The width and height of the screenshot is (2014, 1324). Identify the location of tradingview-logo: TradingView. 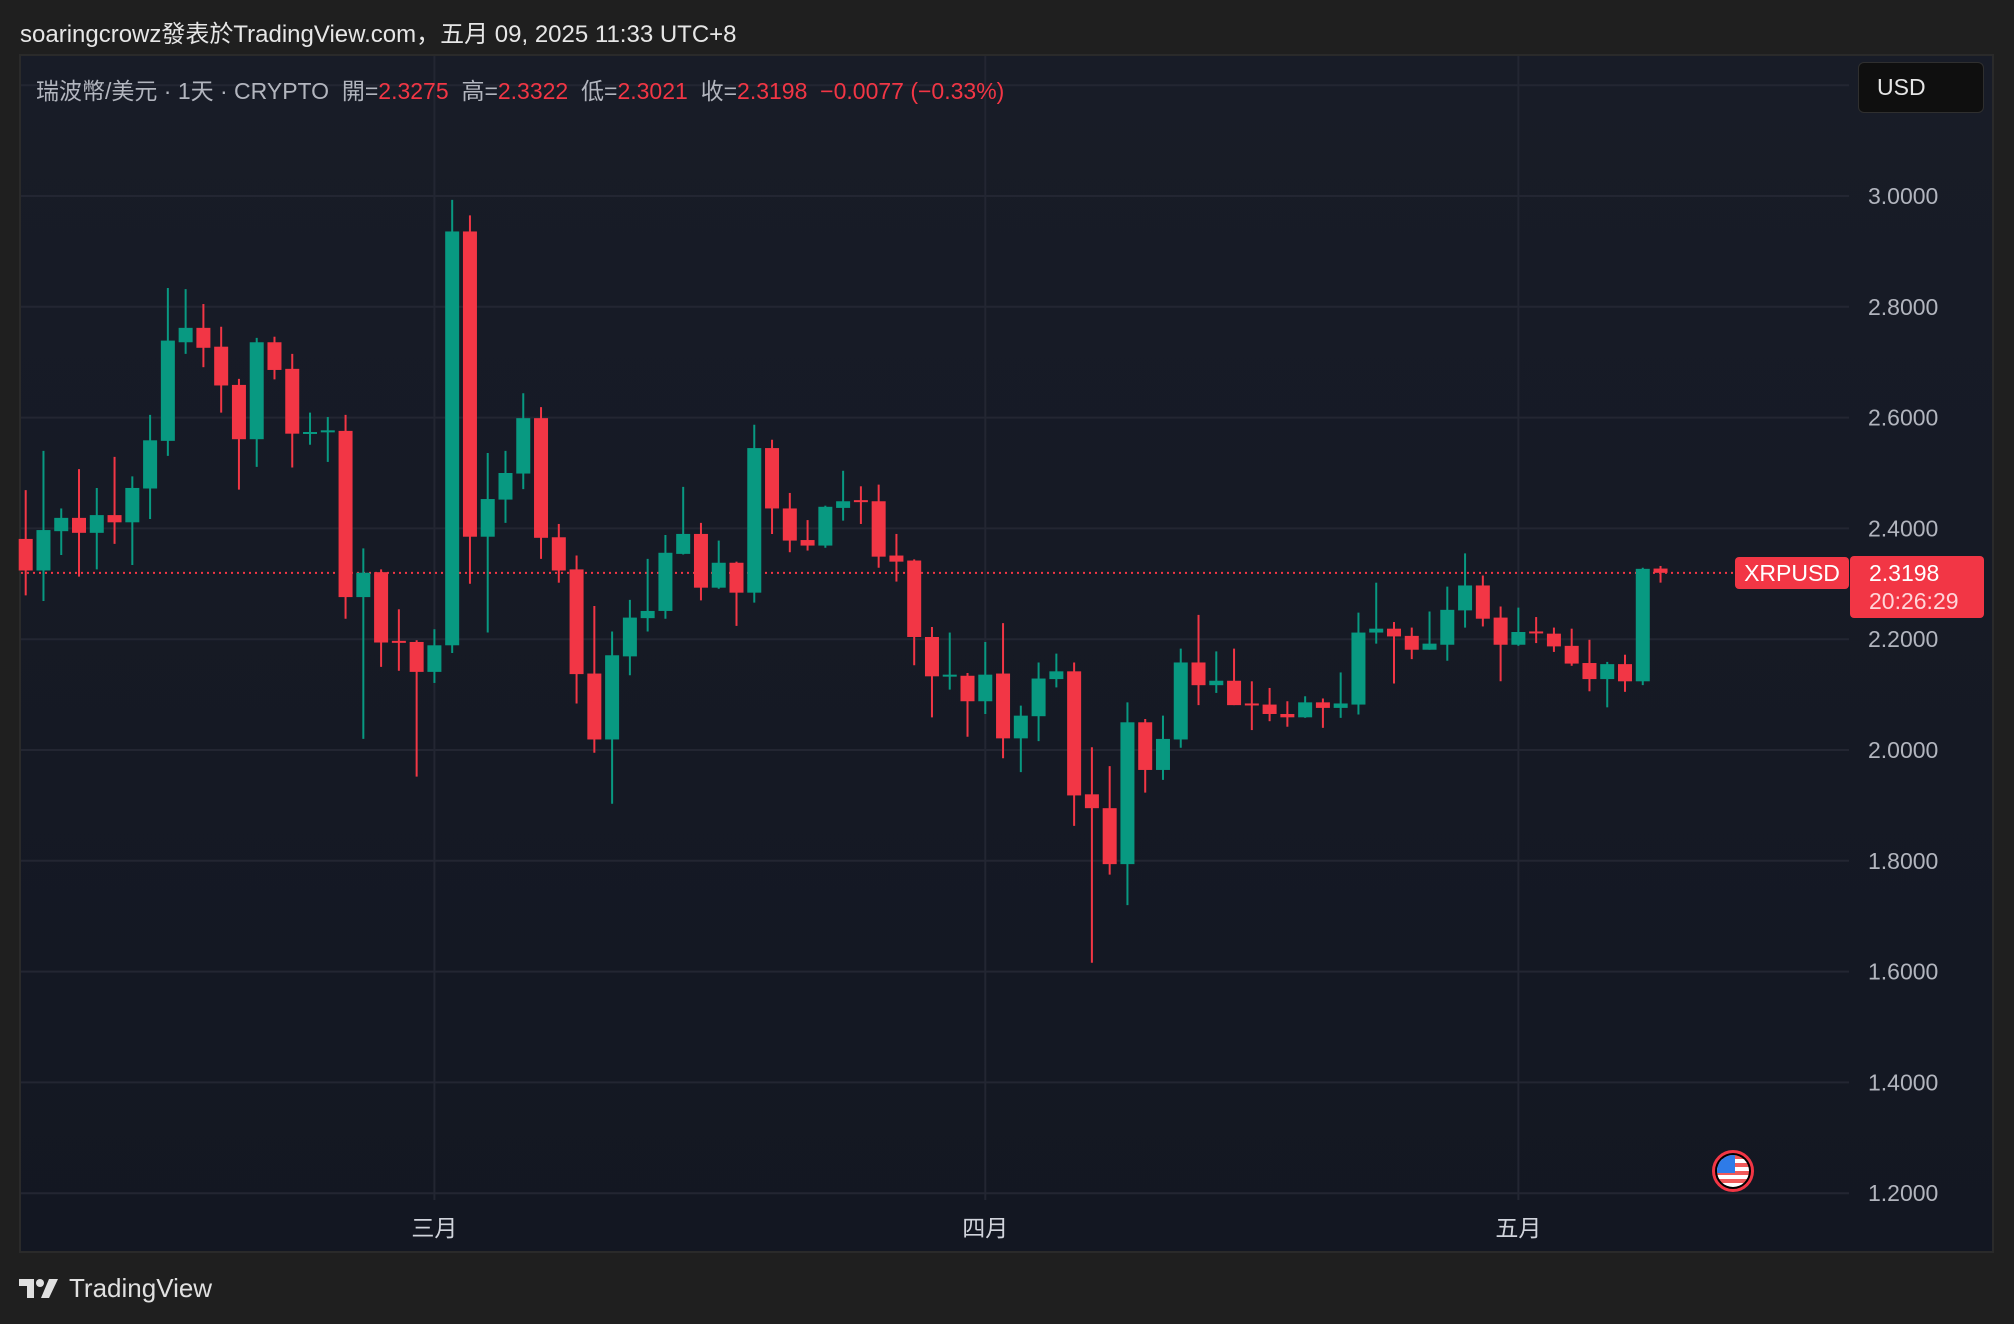
(115, 1288).